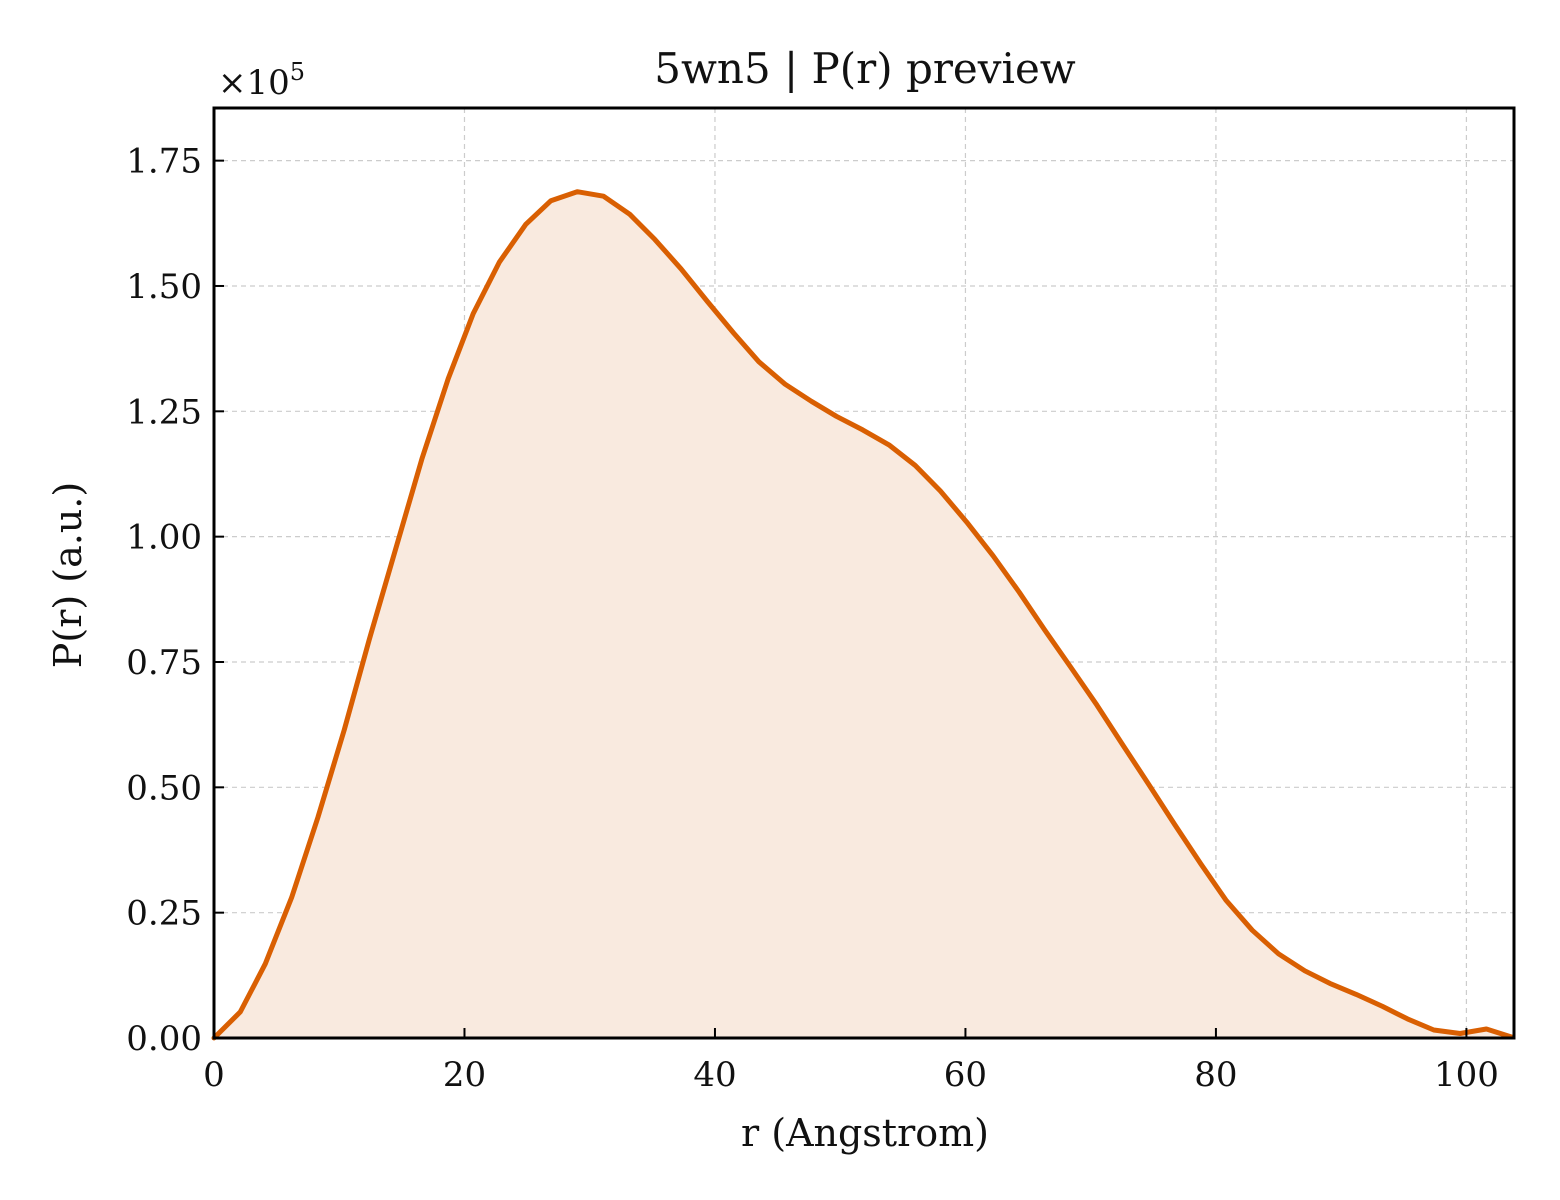 The height and width of the screenshot is (1200, 1560). What do you see at coordinates (164, 162) in the screenshot?
I see `y-tick-label: 1.75` at bounding box center [164, 162].